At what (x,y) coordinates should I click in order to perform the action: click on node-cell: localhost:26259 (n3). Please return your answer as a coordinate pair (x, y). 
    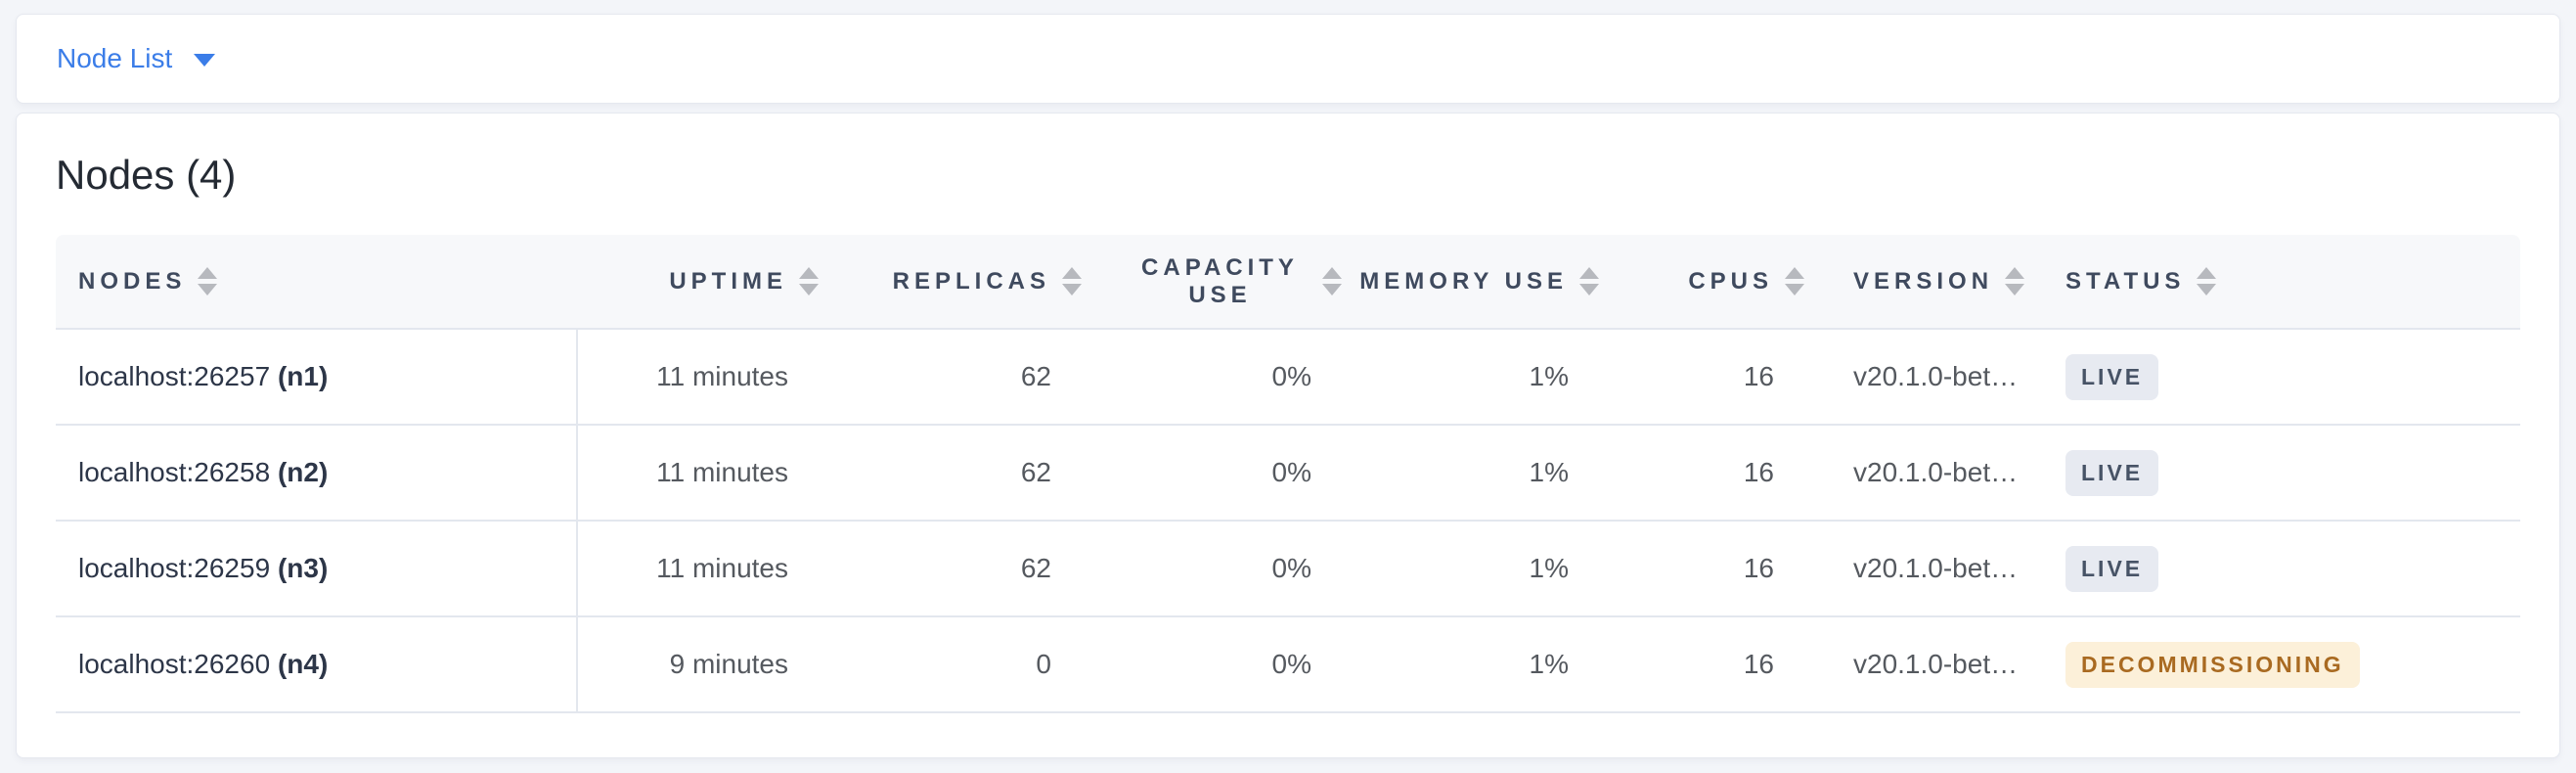
    Looking at the image, I should click on (317, 570).